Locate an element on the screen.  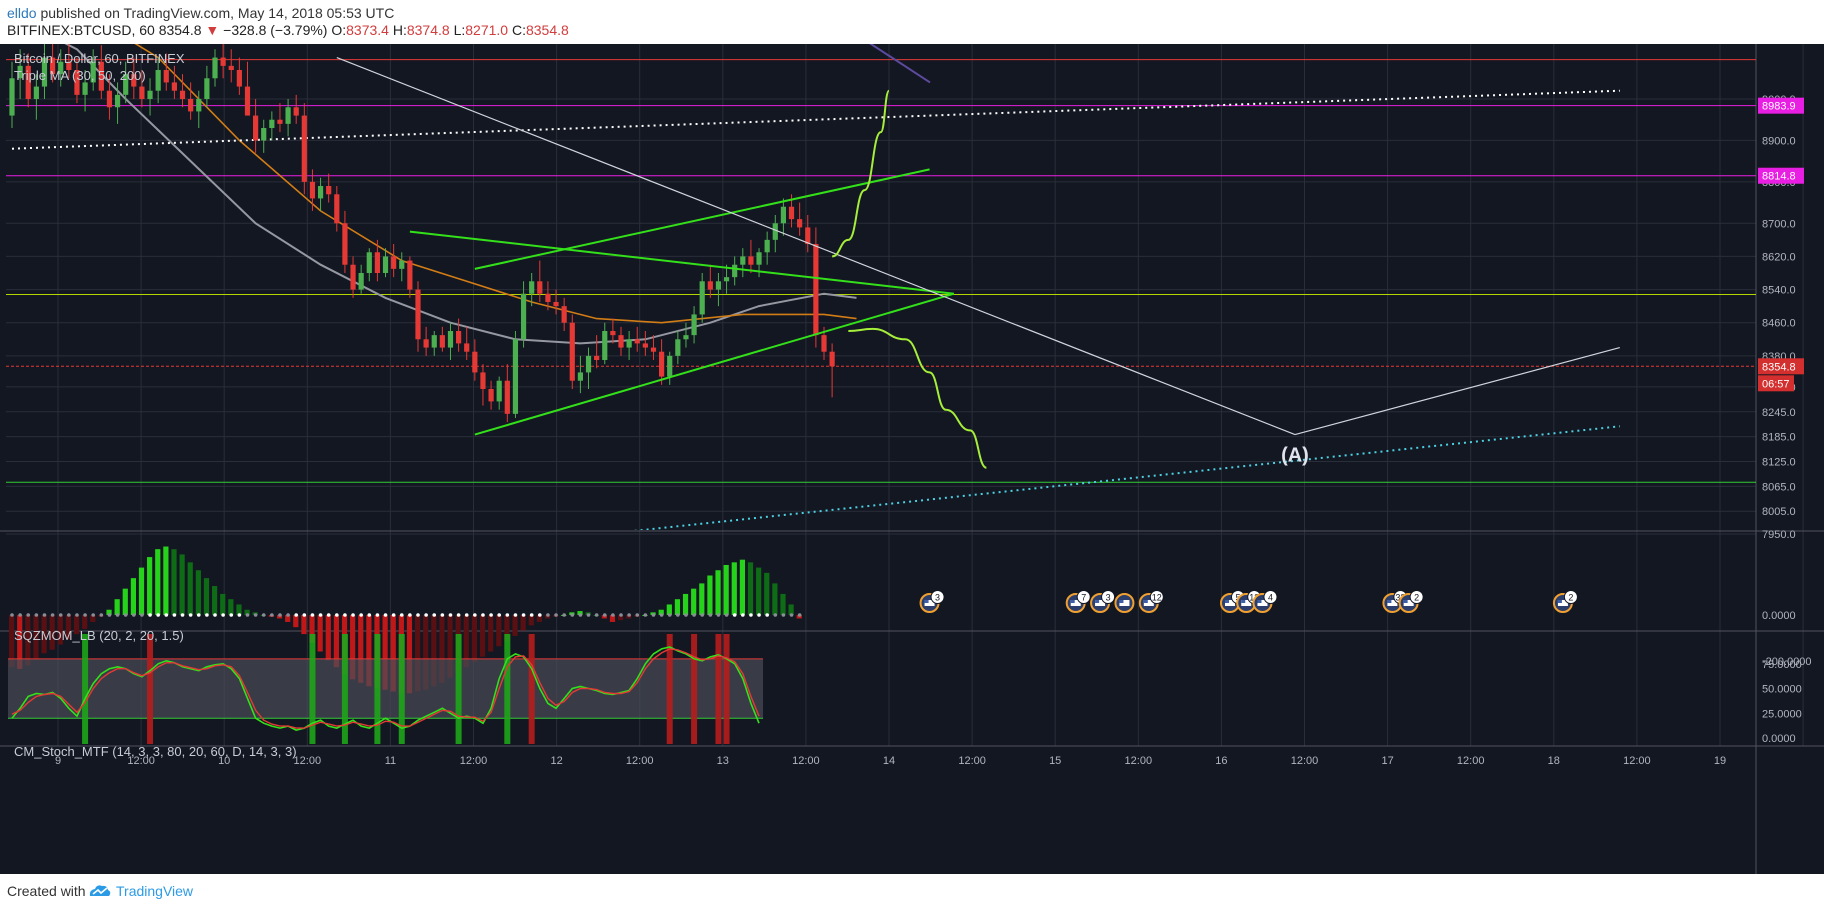
price-axis-label: 8620.0 is located at coordinates (1779, 257).